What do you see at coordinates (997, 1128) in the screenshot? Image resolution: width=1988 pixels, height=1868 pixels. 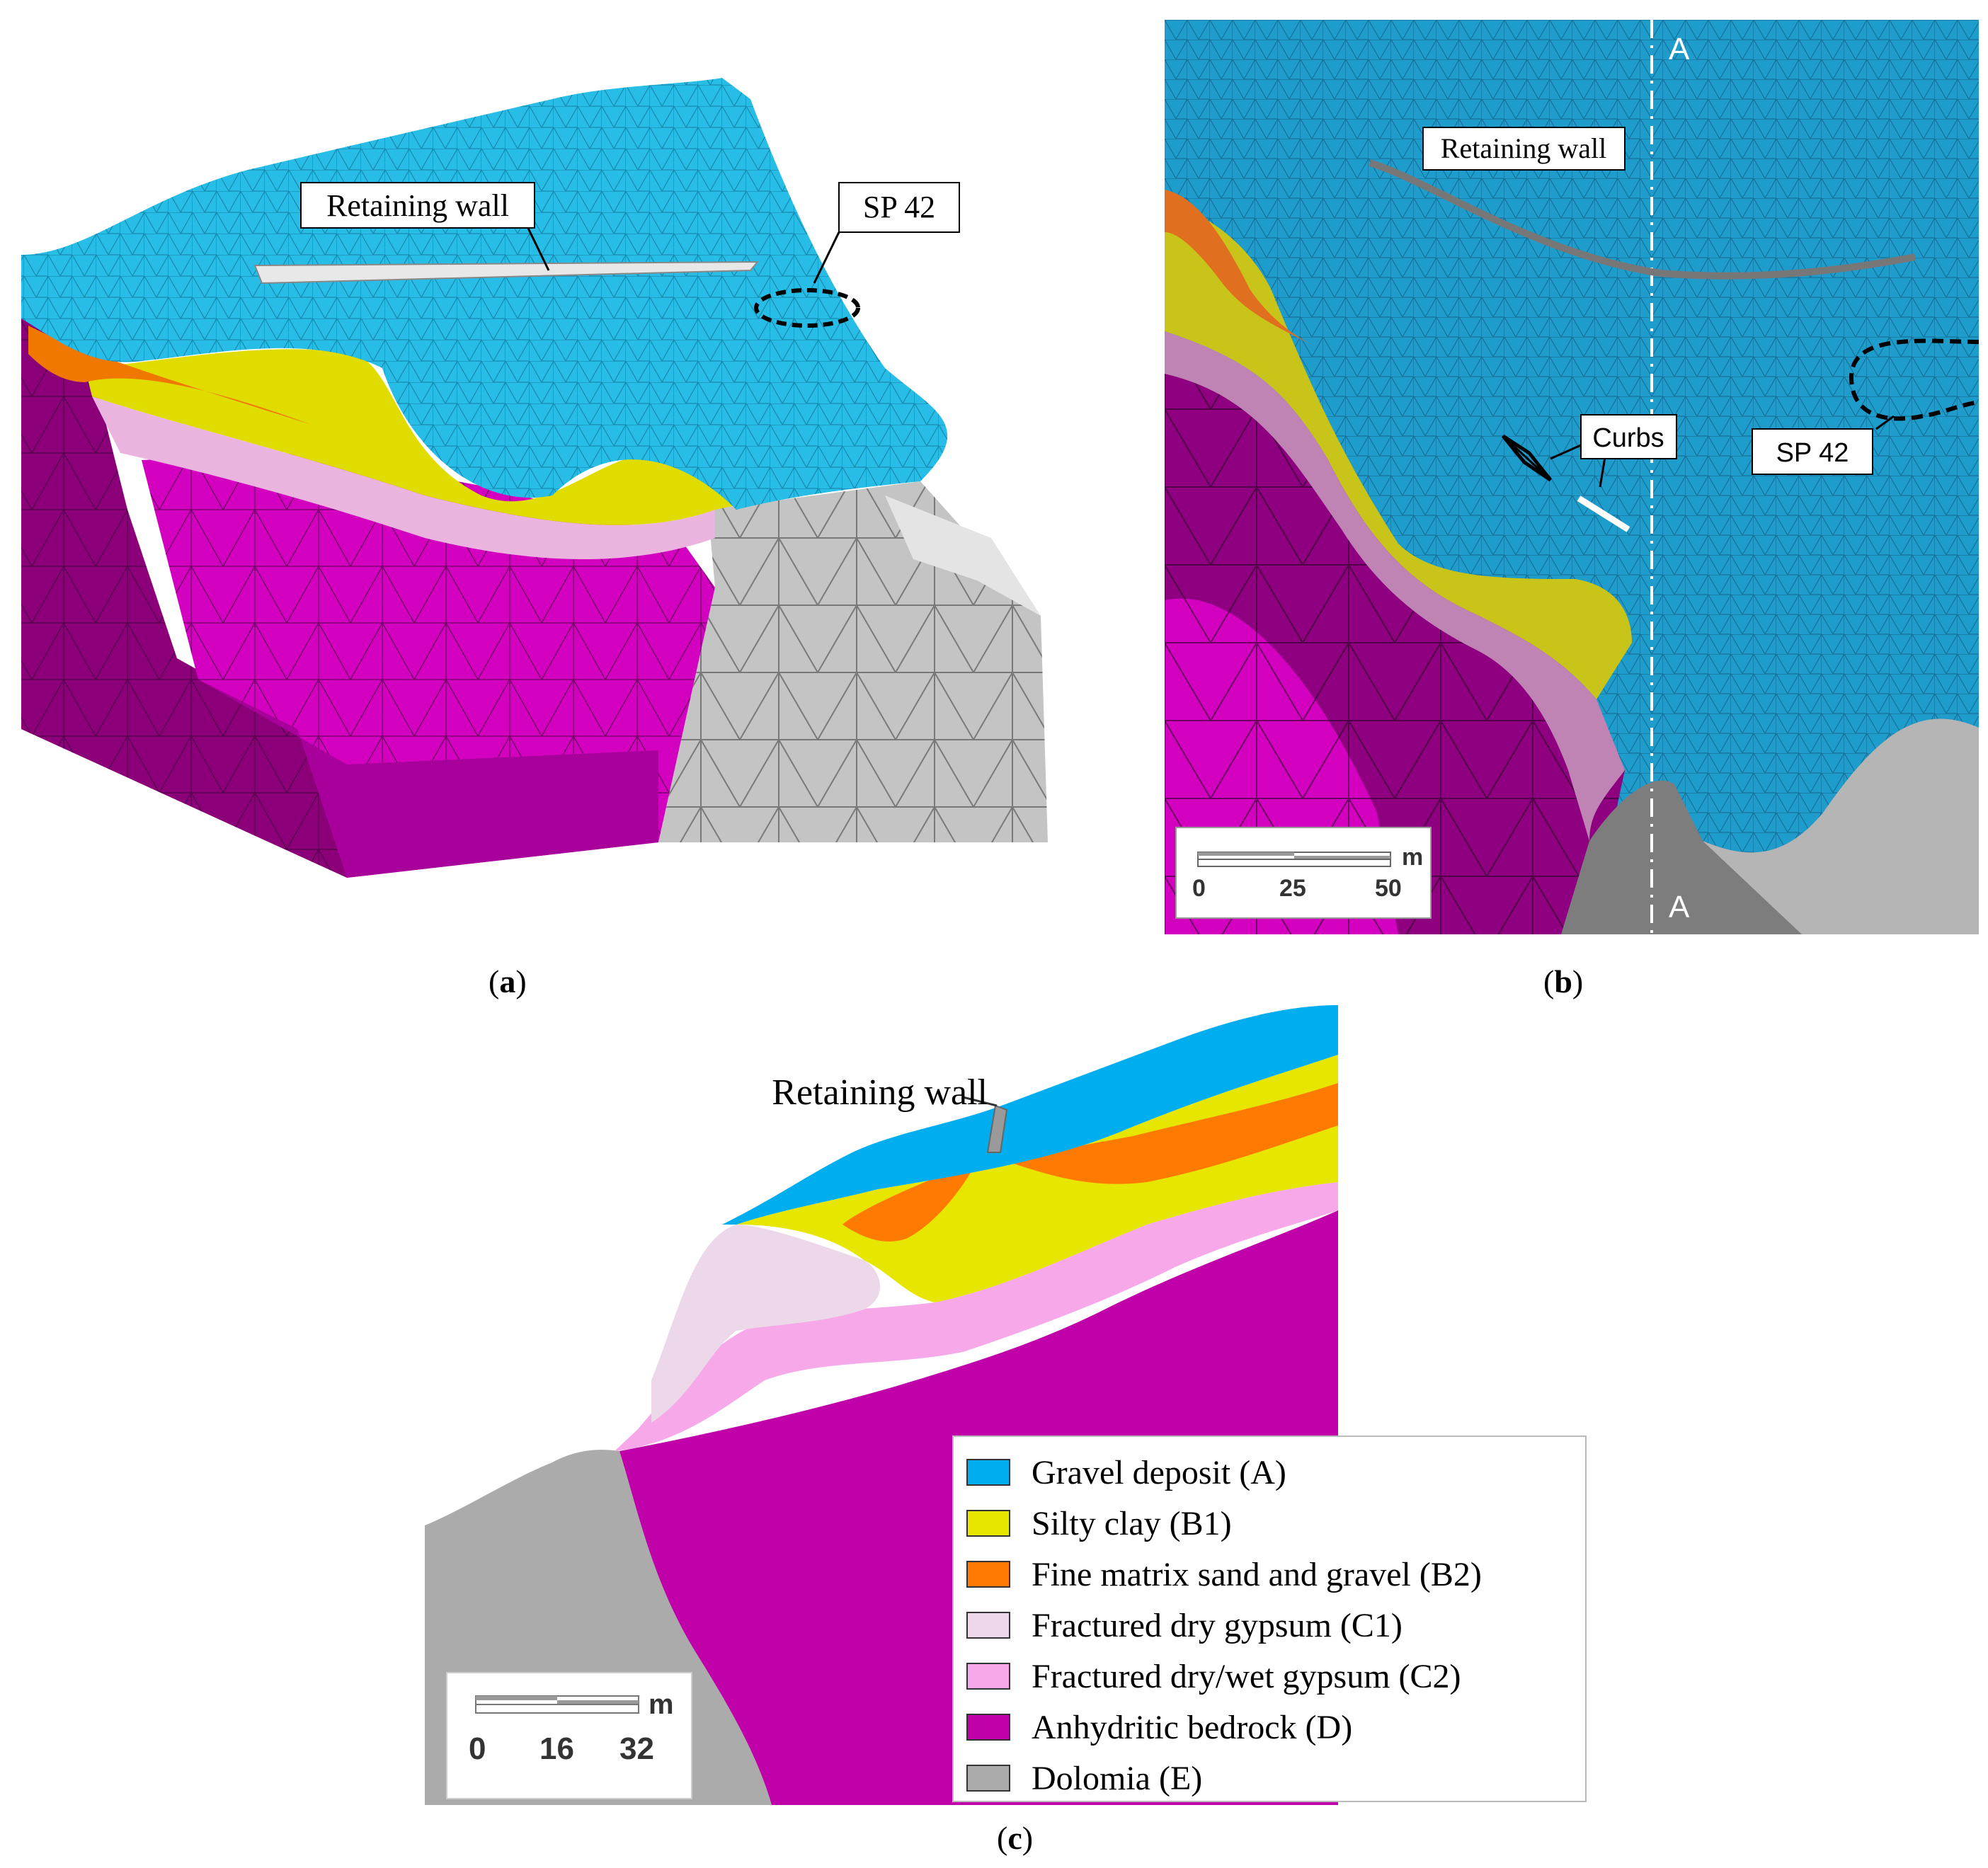 I see `retaining-wall-section` at bounding box center [997, 1128].